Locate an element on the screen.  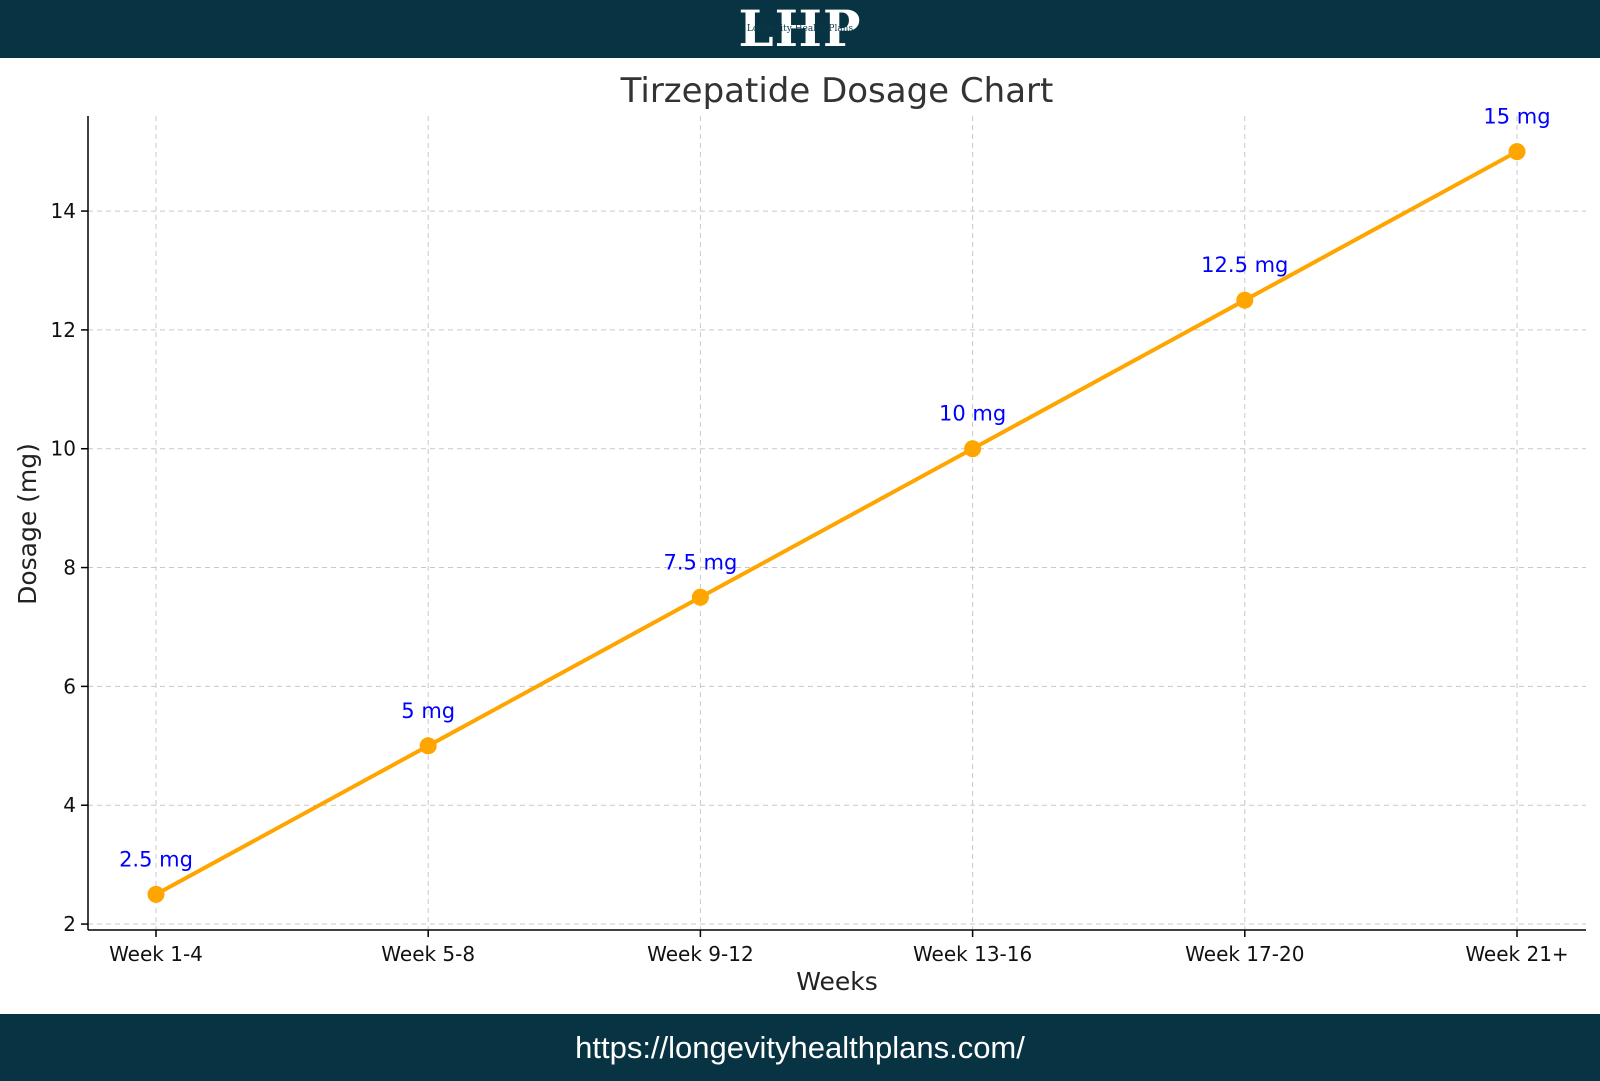
data-label: 7.5 mg is located at coordinates (700, 562).